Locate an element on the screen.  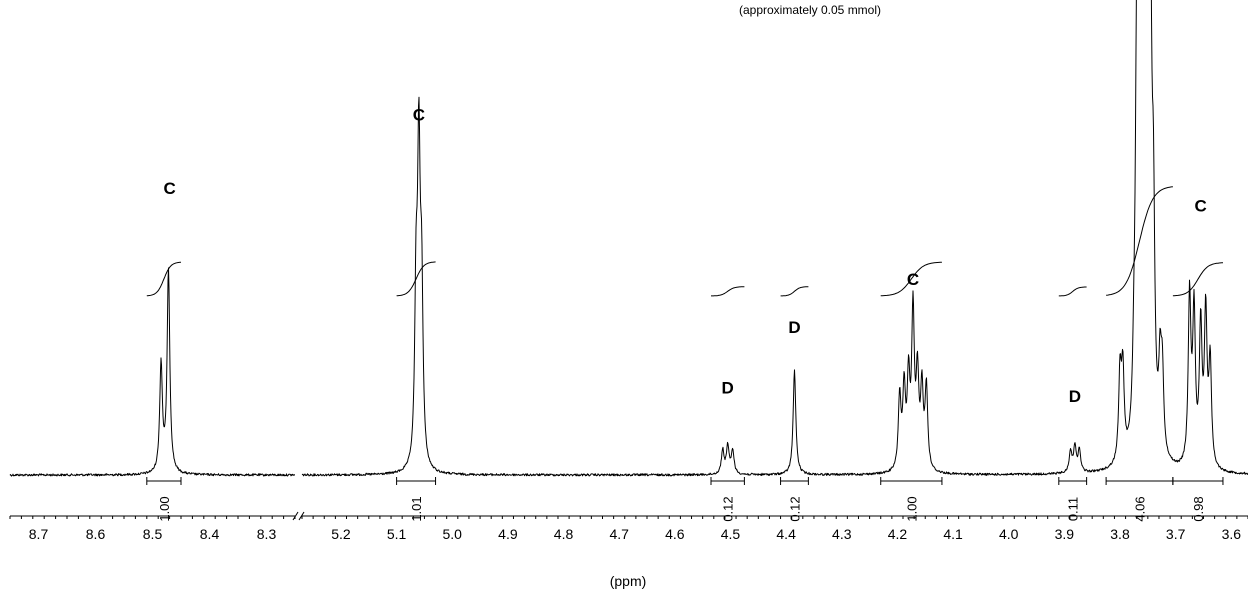
x-tick-label: 4.5 is located at coordinates (731, 534).